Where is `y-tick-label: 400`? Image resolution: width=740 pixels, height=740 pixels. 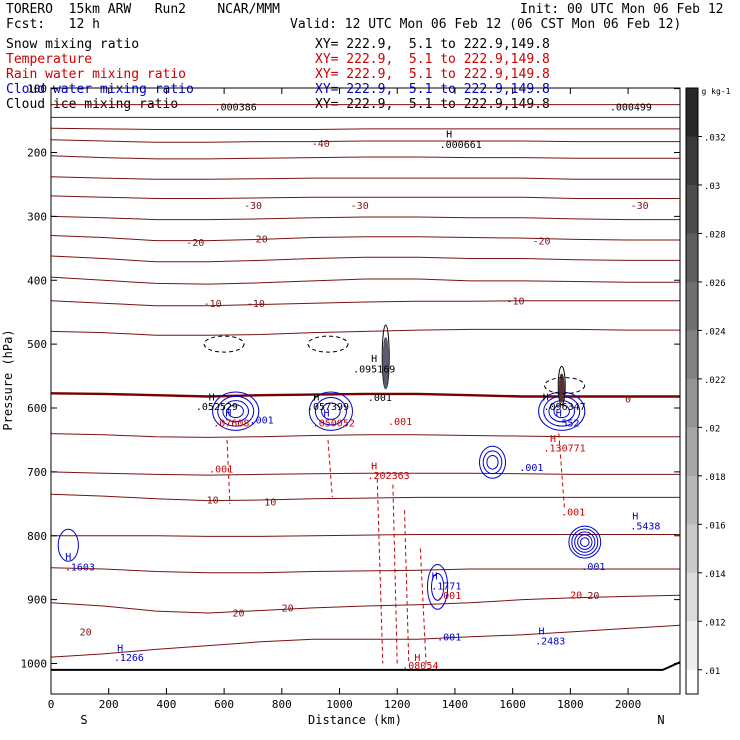
y-tick-label: 400 is located at coordinates (37, 280).